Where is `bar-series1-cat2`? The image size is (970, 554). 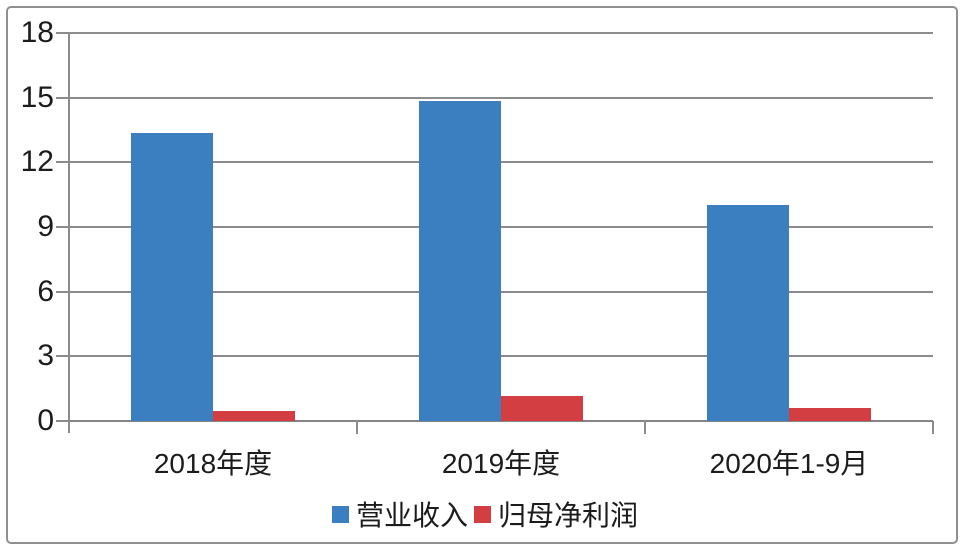 bar-series1-cat2 is located at coordinates (460, 260).